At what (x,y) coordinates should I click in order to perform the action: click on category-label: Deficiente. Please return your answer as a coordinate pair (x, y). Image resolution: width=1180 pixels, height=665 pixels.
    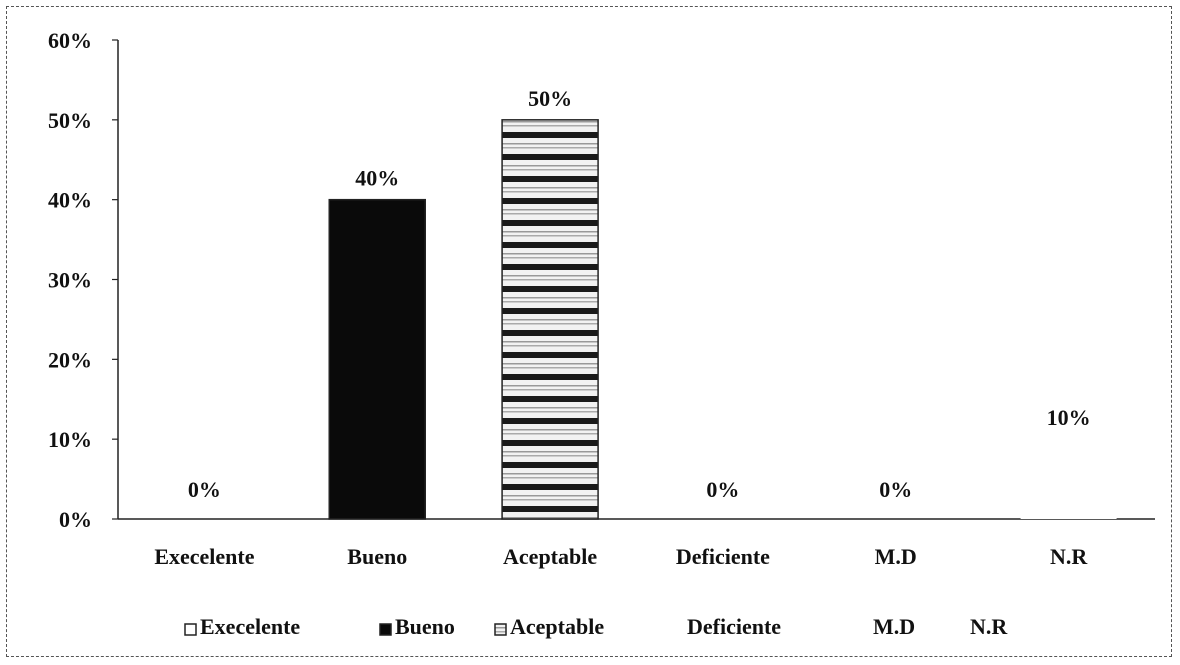
    Looking at the image, I should click on (723, 556).